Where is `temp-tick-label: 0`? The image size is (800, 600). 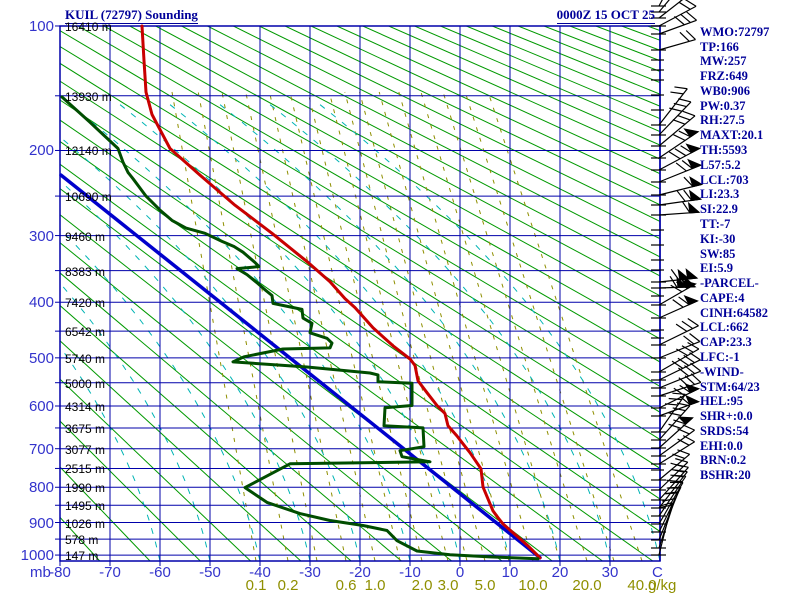 temp-tick-label: 0 is located at coordinates (460, 572).